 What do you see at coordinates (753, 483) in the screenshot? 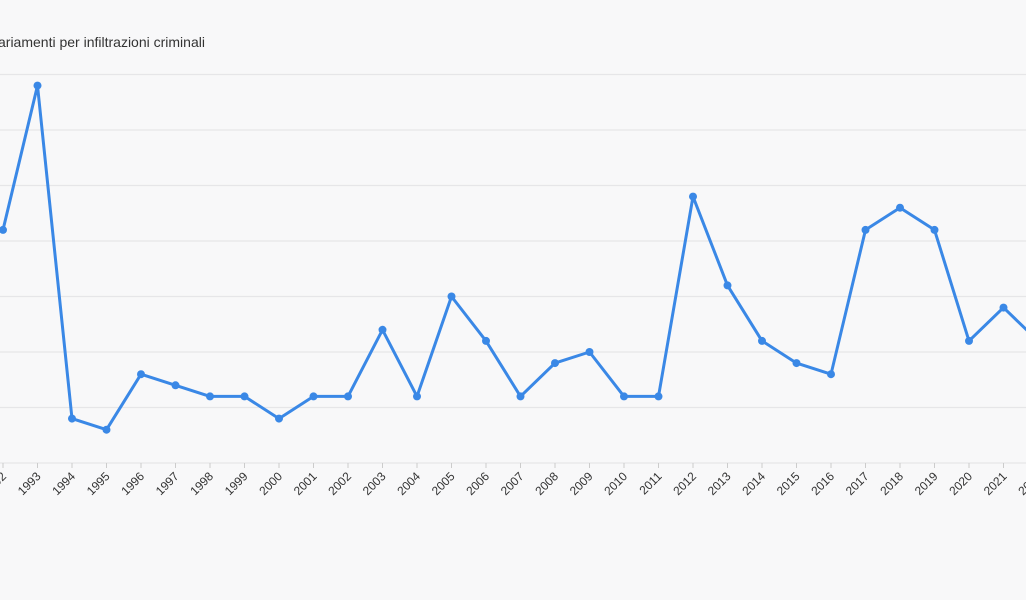
I see `x-tick-label: 2014` at bounding box center [753, 483].